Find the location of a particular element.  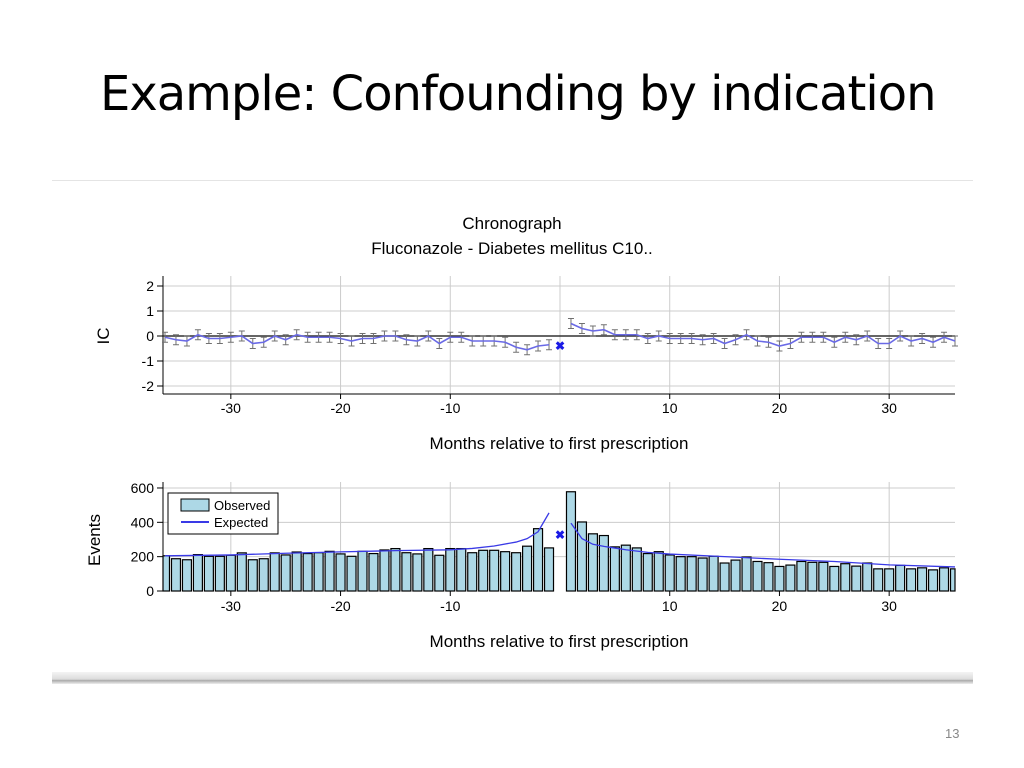

panel-bottom-divider is located at coordinates (512, 678).